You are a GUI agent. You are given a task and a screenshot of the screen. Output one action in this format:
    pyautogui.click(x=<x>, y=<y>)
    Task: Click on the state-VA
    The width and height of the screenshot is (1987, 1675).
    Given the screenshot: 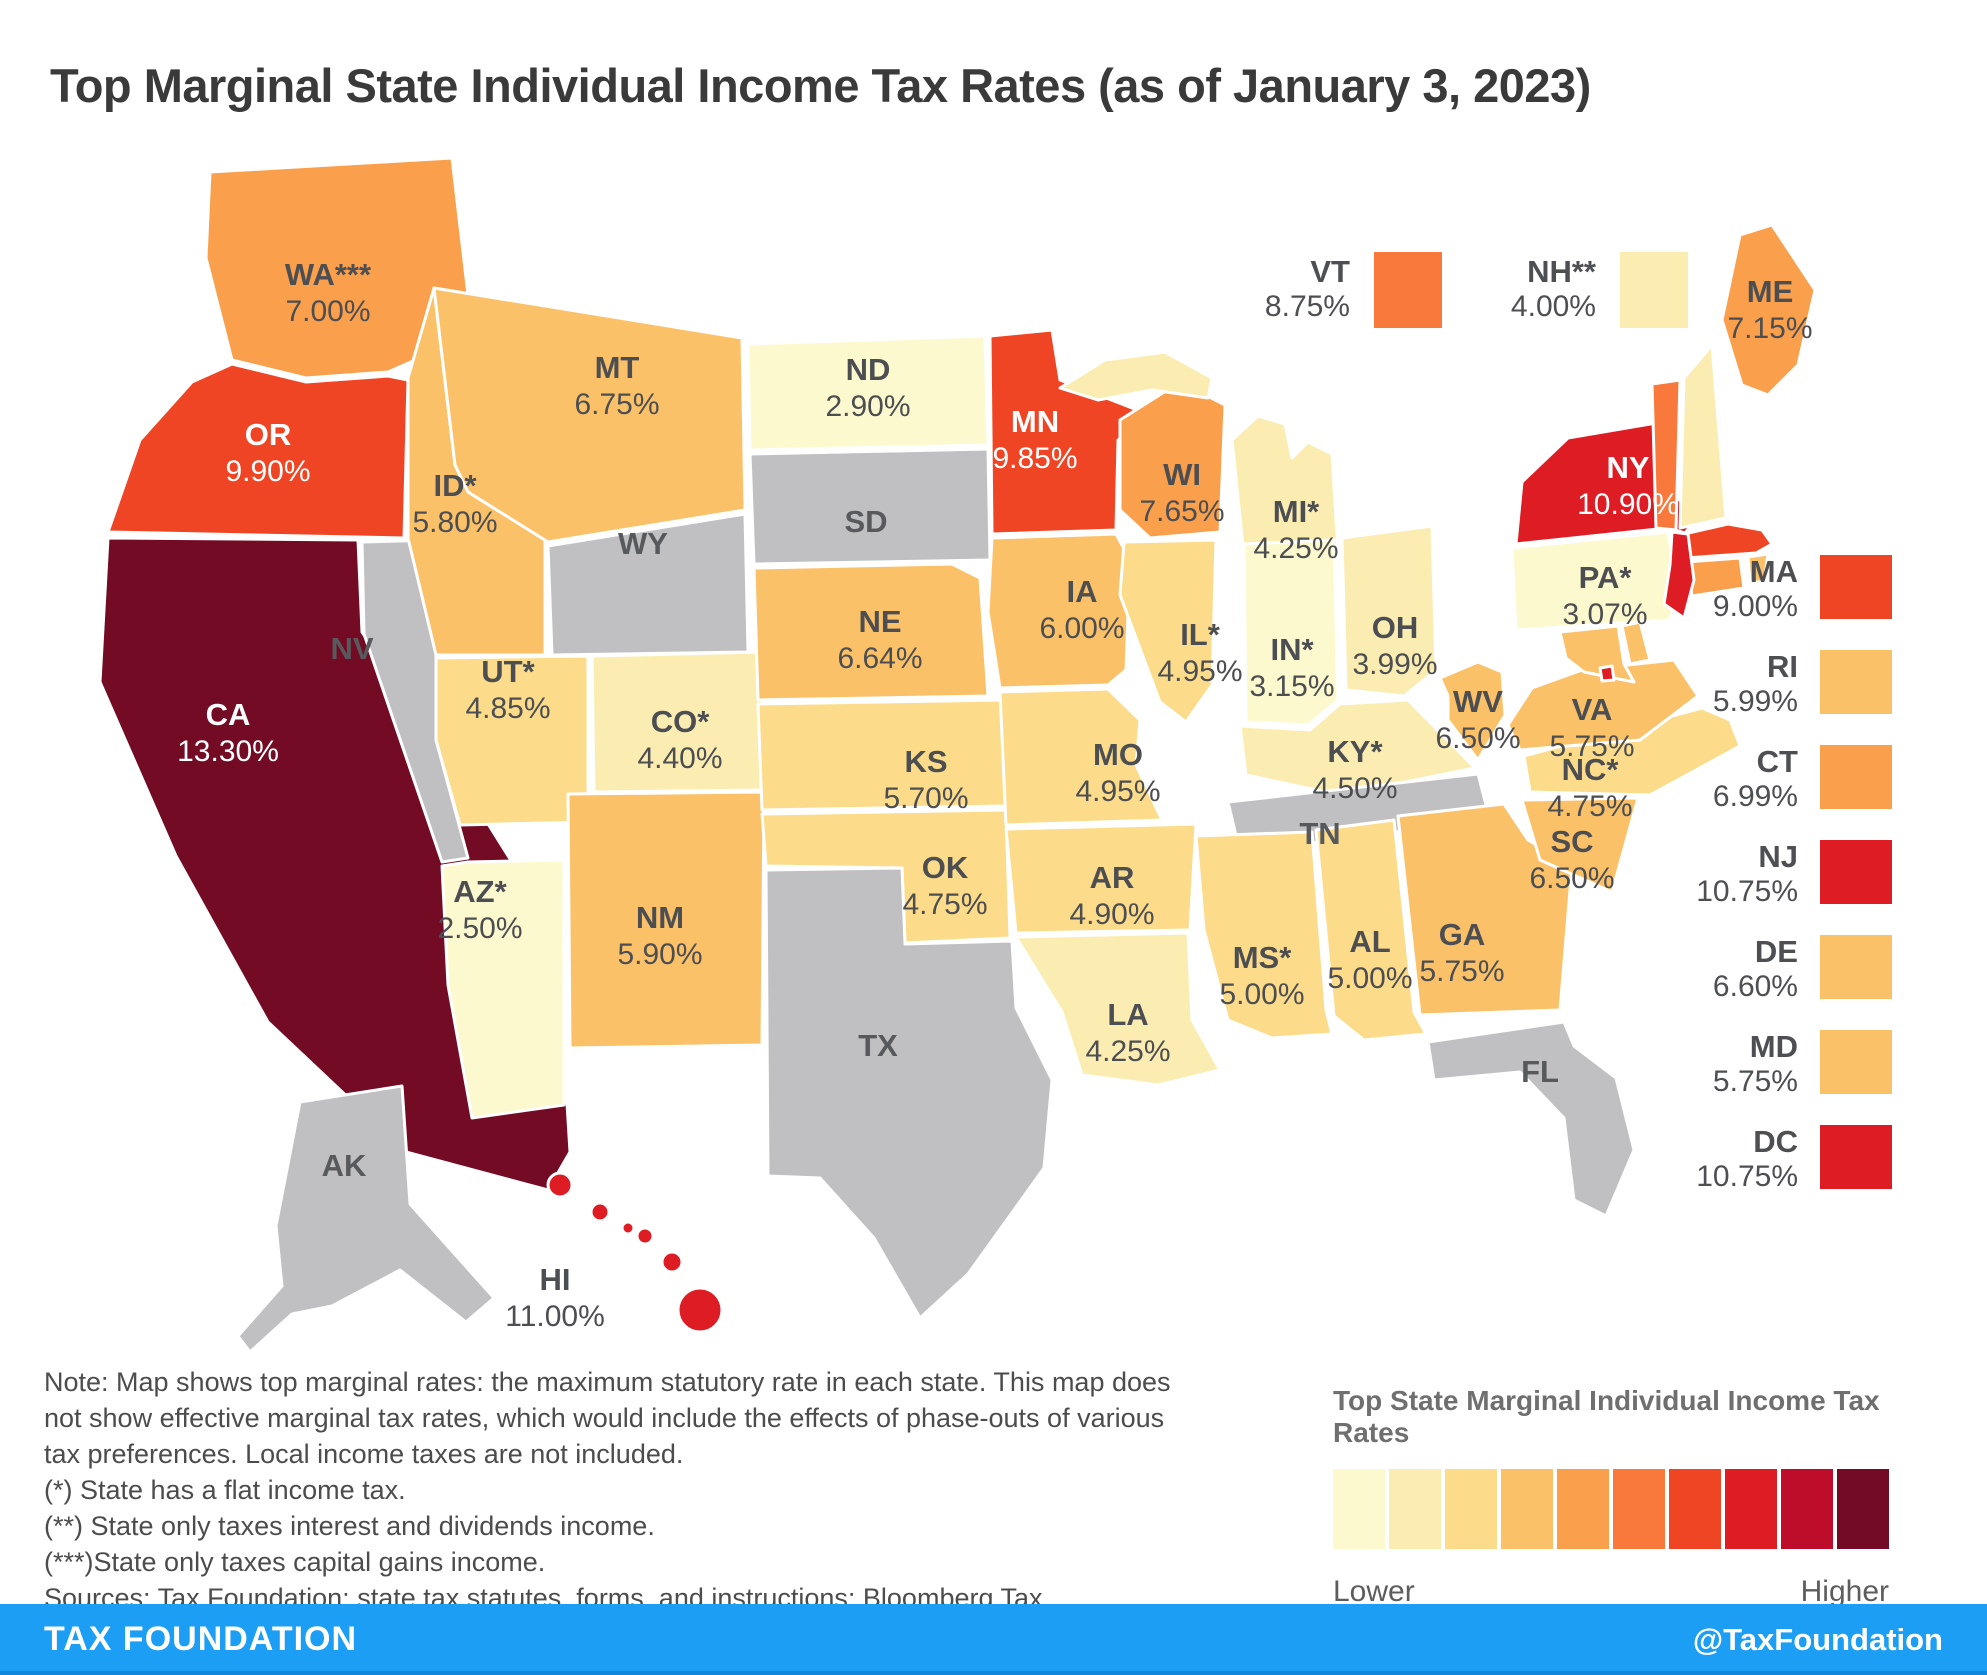 What is the action you would take?
    pyautogui.click(x=1603, y=705)
    